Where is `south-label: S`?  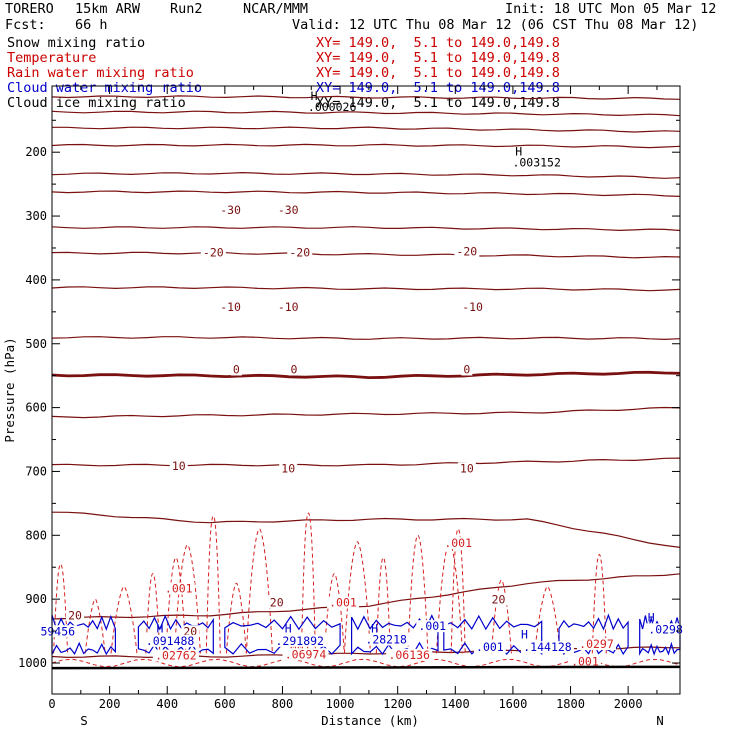 south-label: S is located at coordinates (84, 720).